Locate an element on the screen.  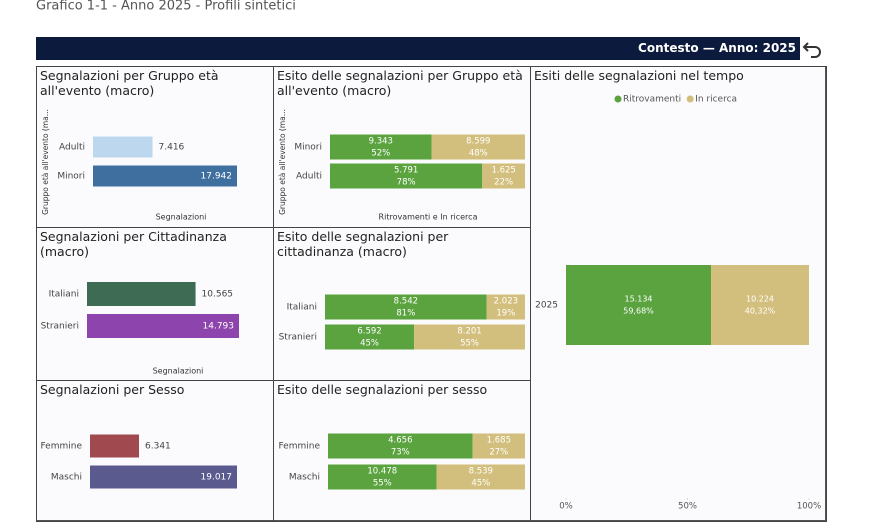
share-label: 19% is located at coordinates (505, 314).